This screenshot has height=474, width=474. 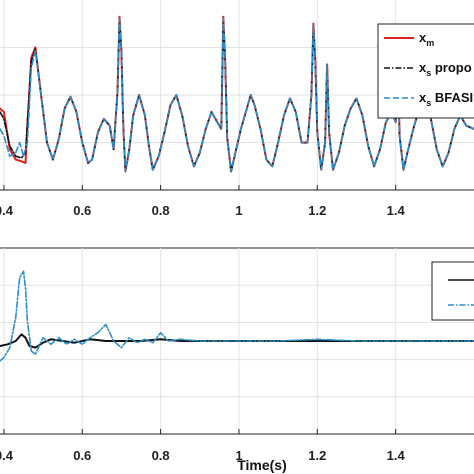 What do you see at coordinates (161, 455) in the screenshot?
I see `bottom-tick-label-2: 0.8` at bounding box center [161, 455].